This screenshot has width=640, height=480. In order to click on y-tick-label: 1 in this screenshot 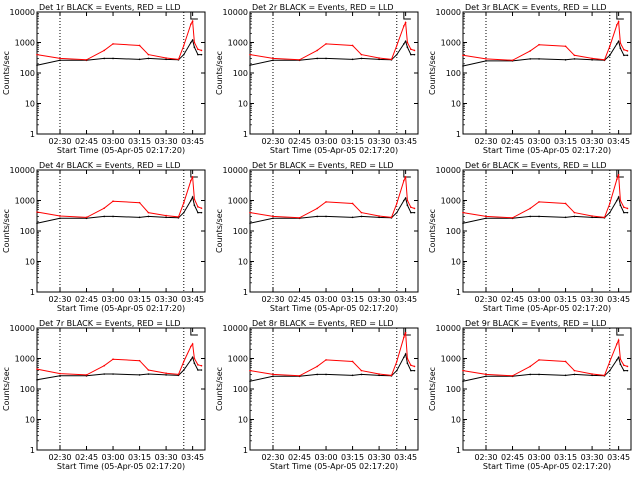, I will do `click(245, 134)`.